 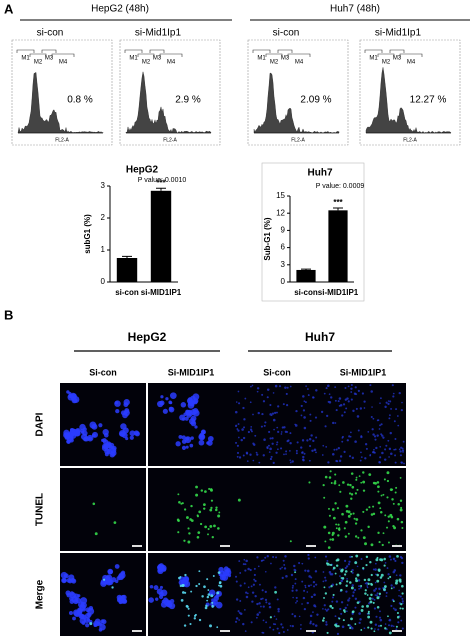 What do you see at coordinates (355, 9) in the screenshot?
I see `group-title: Huh7 (48h)` at bounding box center [355, 9].